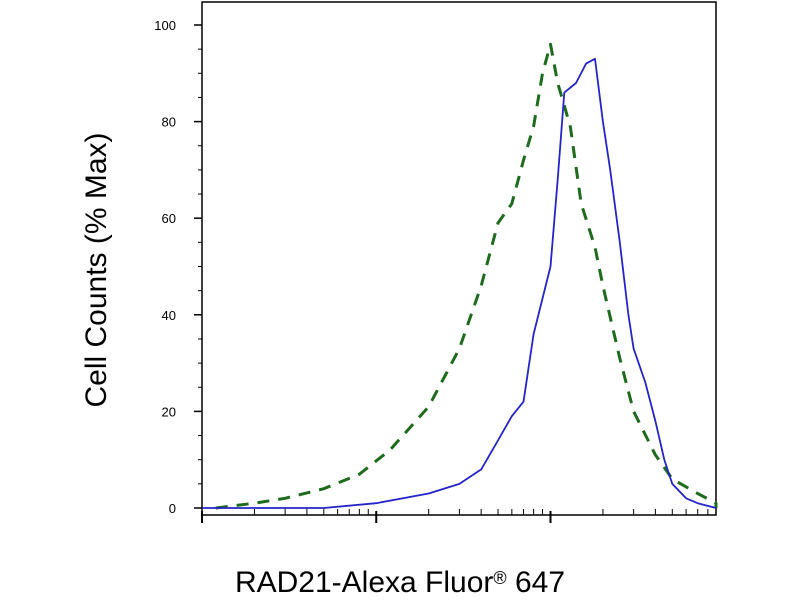 Image resolution: width=800 pixels, height=600 pixels. I want to click on y-tick-label: 20, so click(169, 411).